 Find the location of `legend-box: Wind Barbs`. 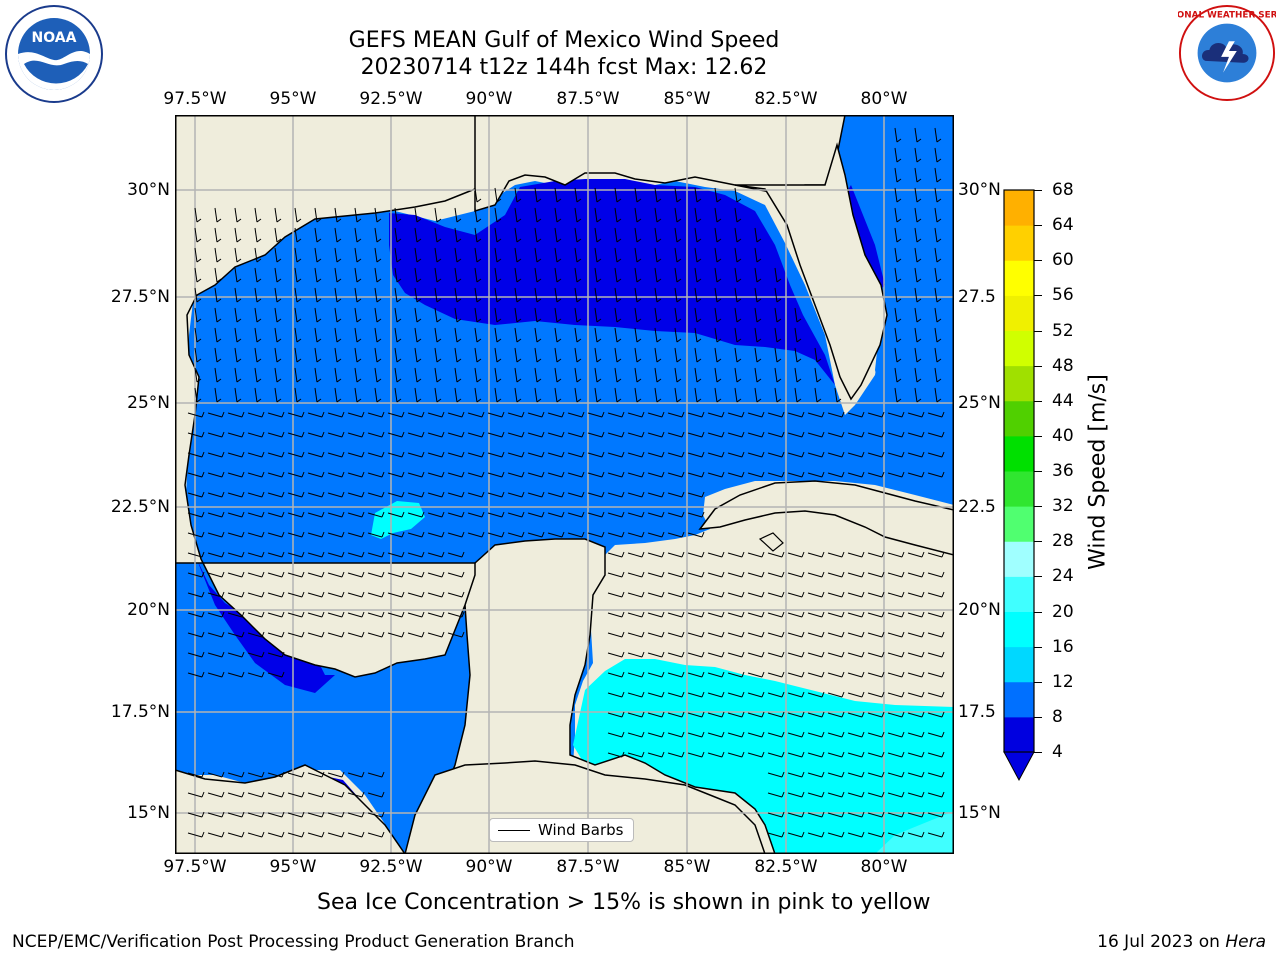

legend-box: Wind Barbs is located at coordinates (562, 830).